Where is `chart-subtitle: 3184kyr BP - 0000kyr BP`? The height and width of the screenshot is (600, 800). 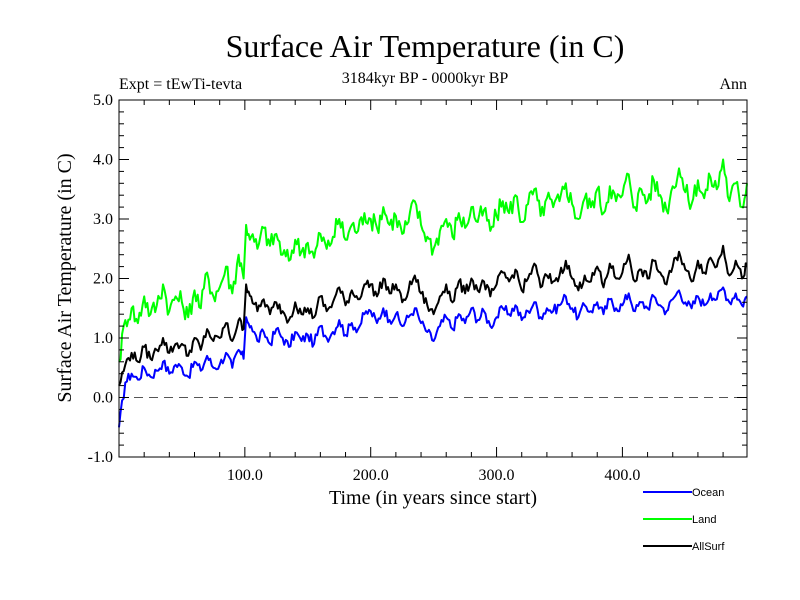
chart-subtitle: 3184kyr BP - 0000kyr BP is located at coordinates (425, 78).